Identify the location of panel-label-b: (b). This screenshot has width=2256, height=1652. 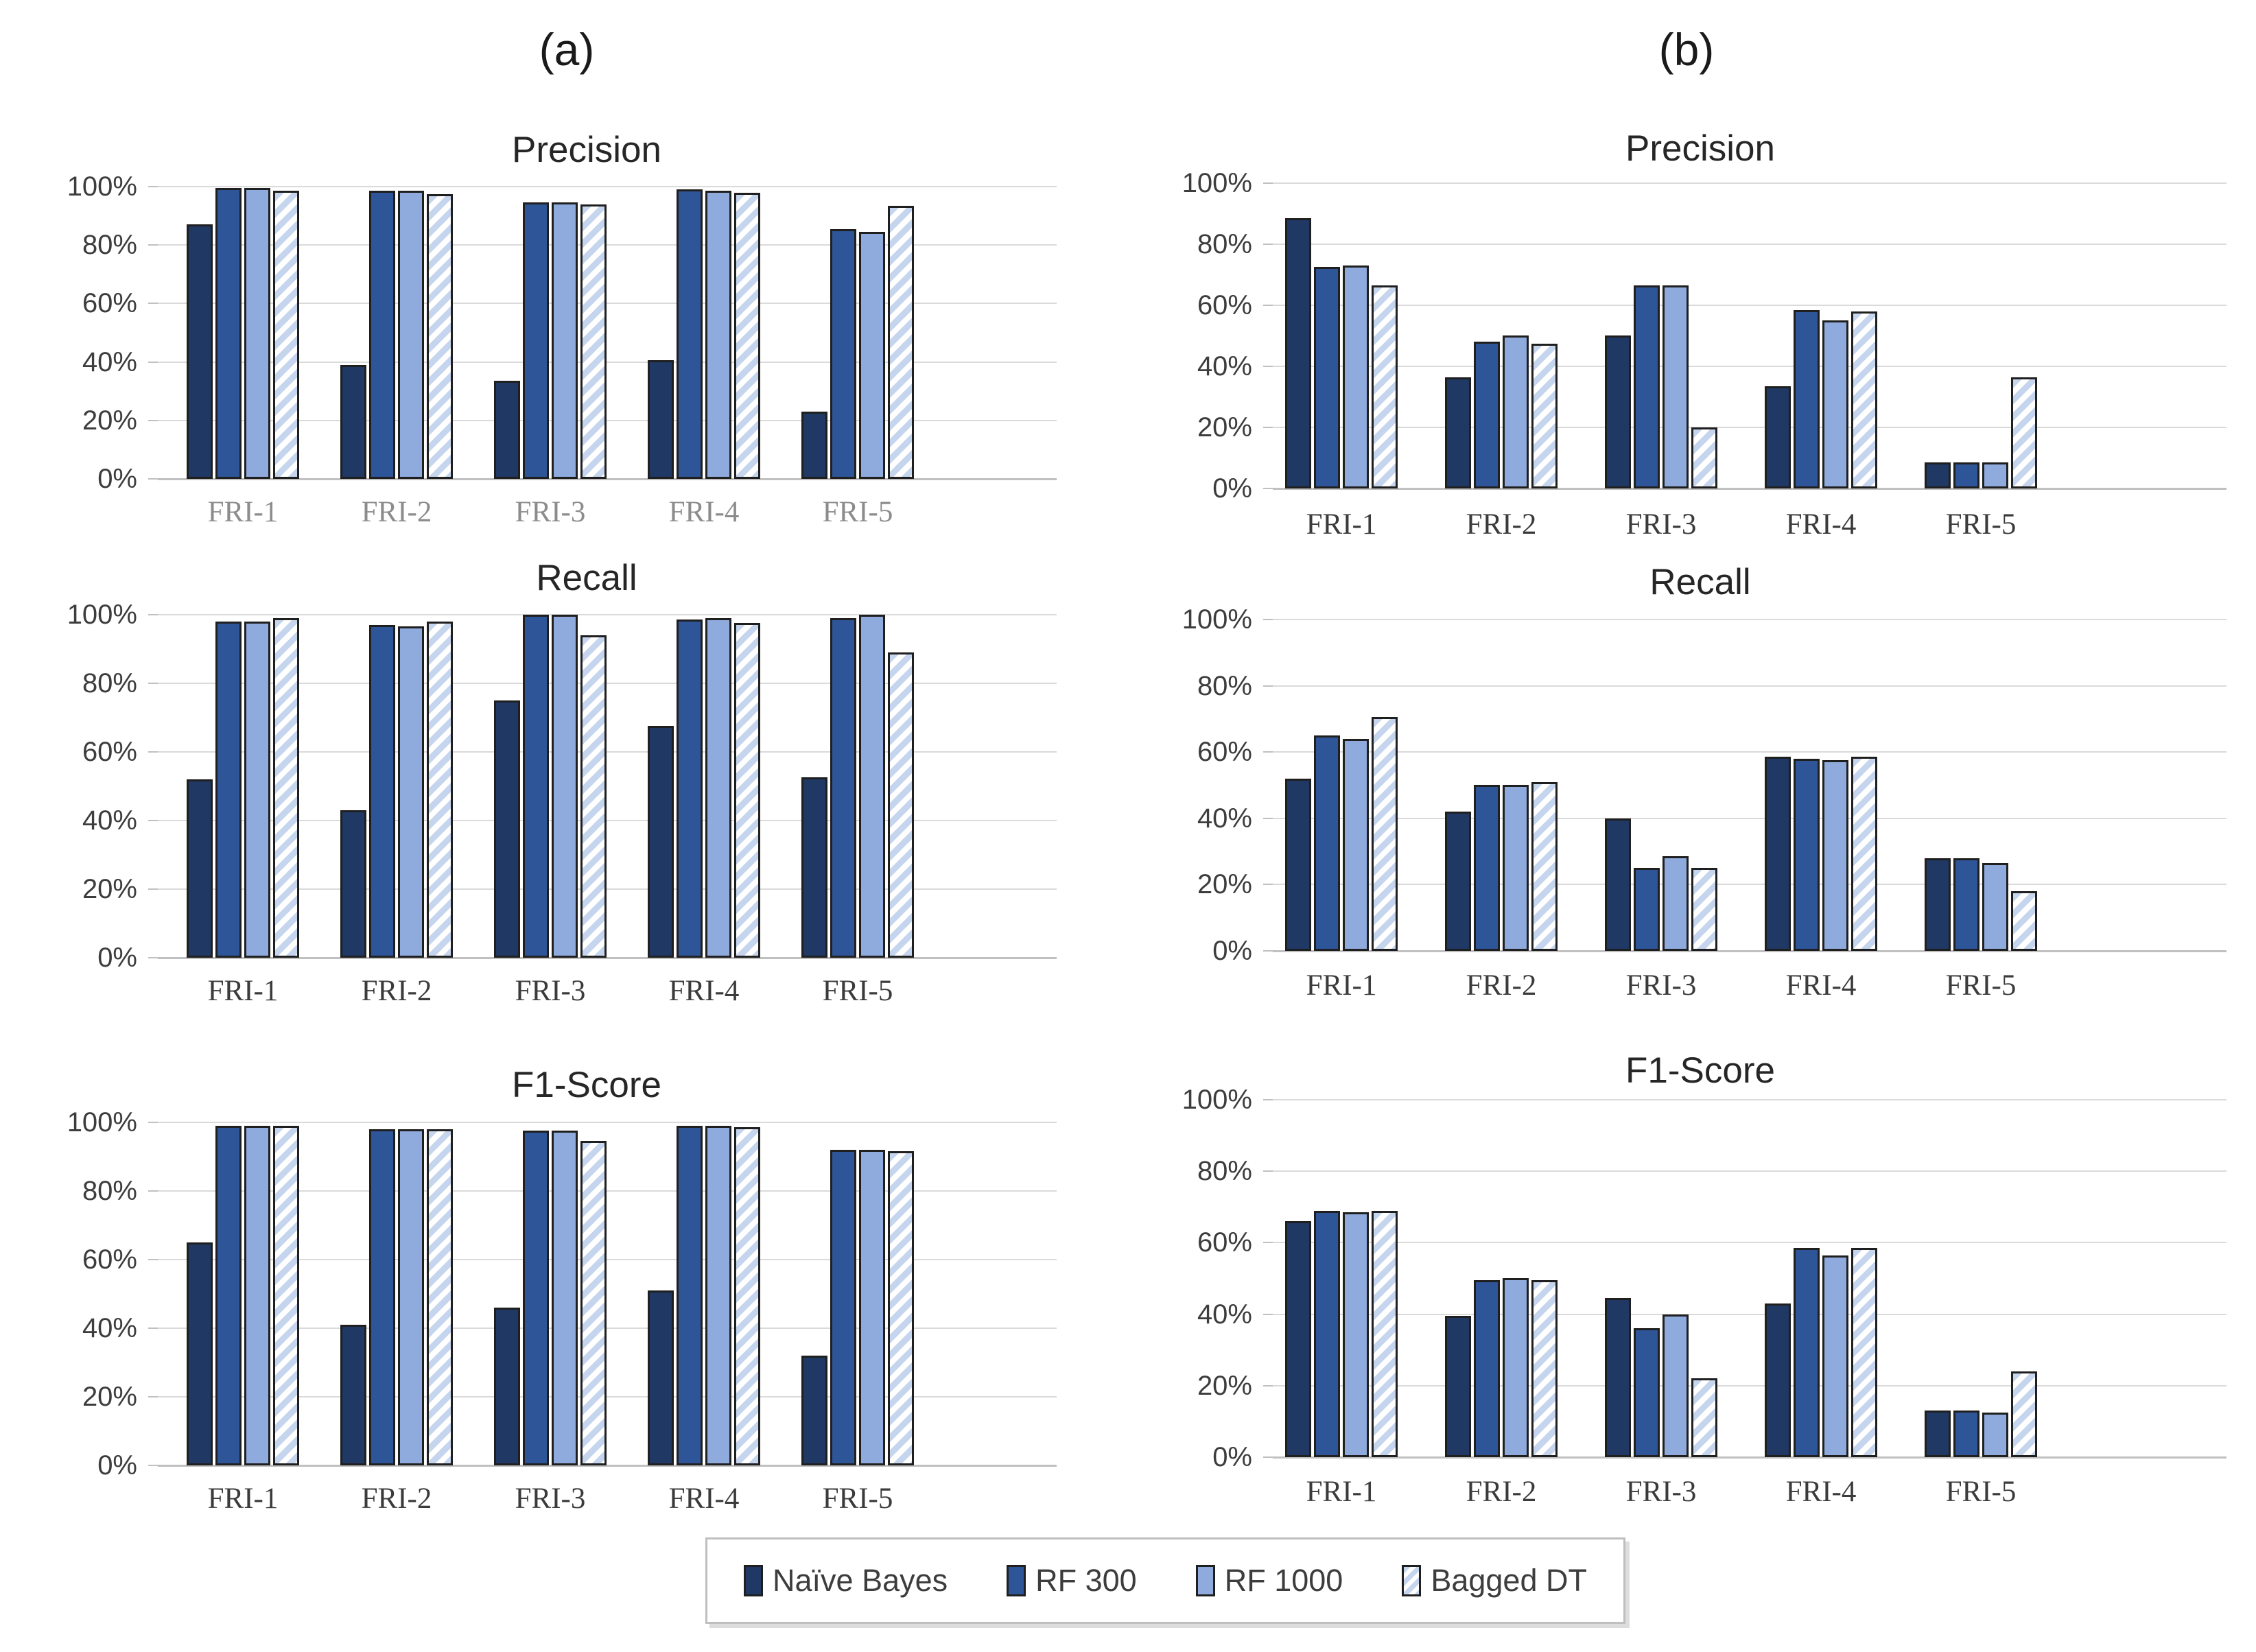
(1687, 49).